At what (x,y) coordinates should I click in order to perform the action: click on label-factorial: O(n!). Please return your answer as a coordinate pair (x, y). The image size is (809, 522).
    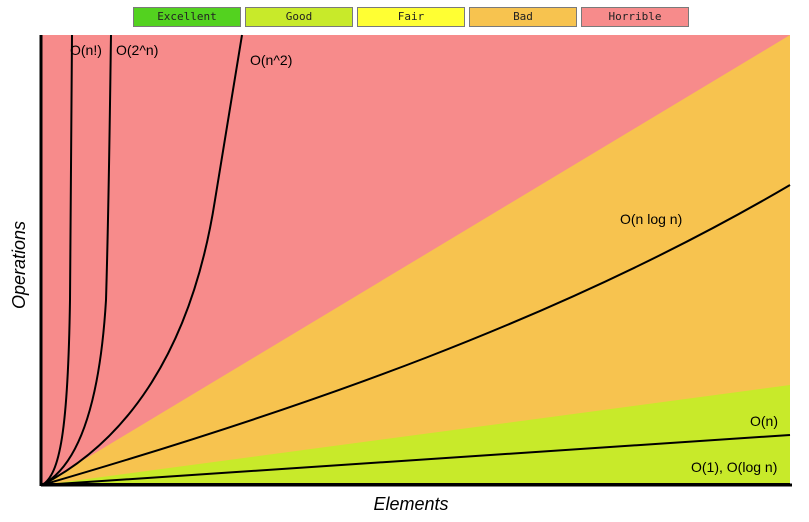
    Looking at the image, I should click on (86, 50).